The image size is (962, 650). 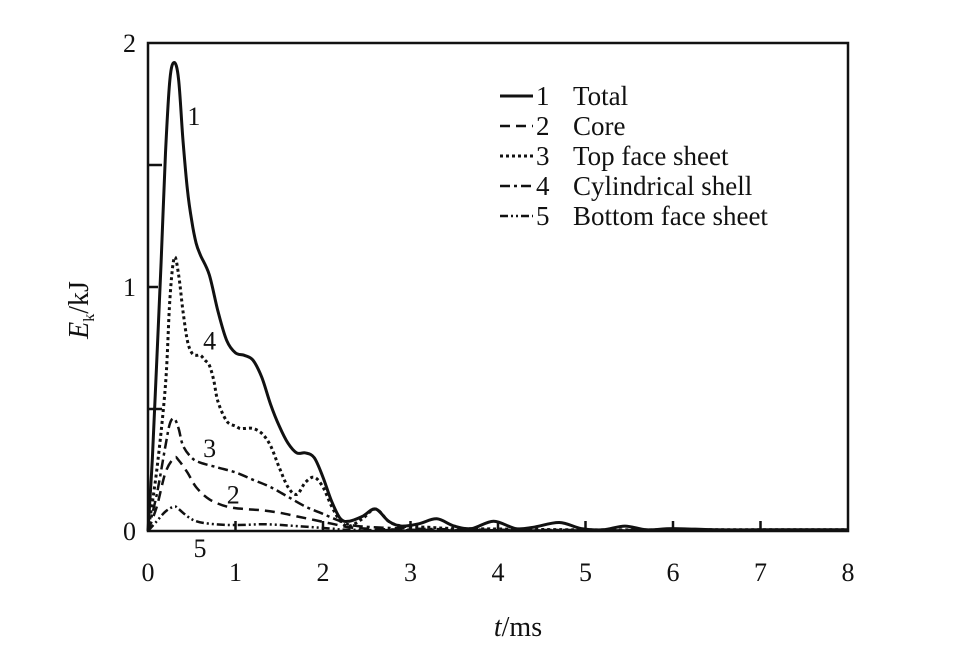 What do you see at coordinates (129, 531) in the screenshot?
I see `y-tick-label: 0` at bounding box center [129, 531].